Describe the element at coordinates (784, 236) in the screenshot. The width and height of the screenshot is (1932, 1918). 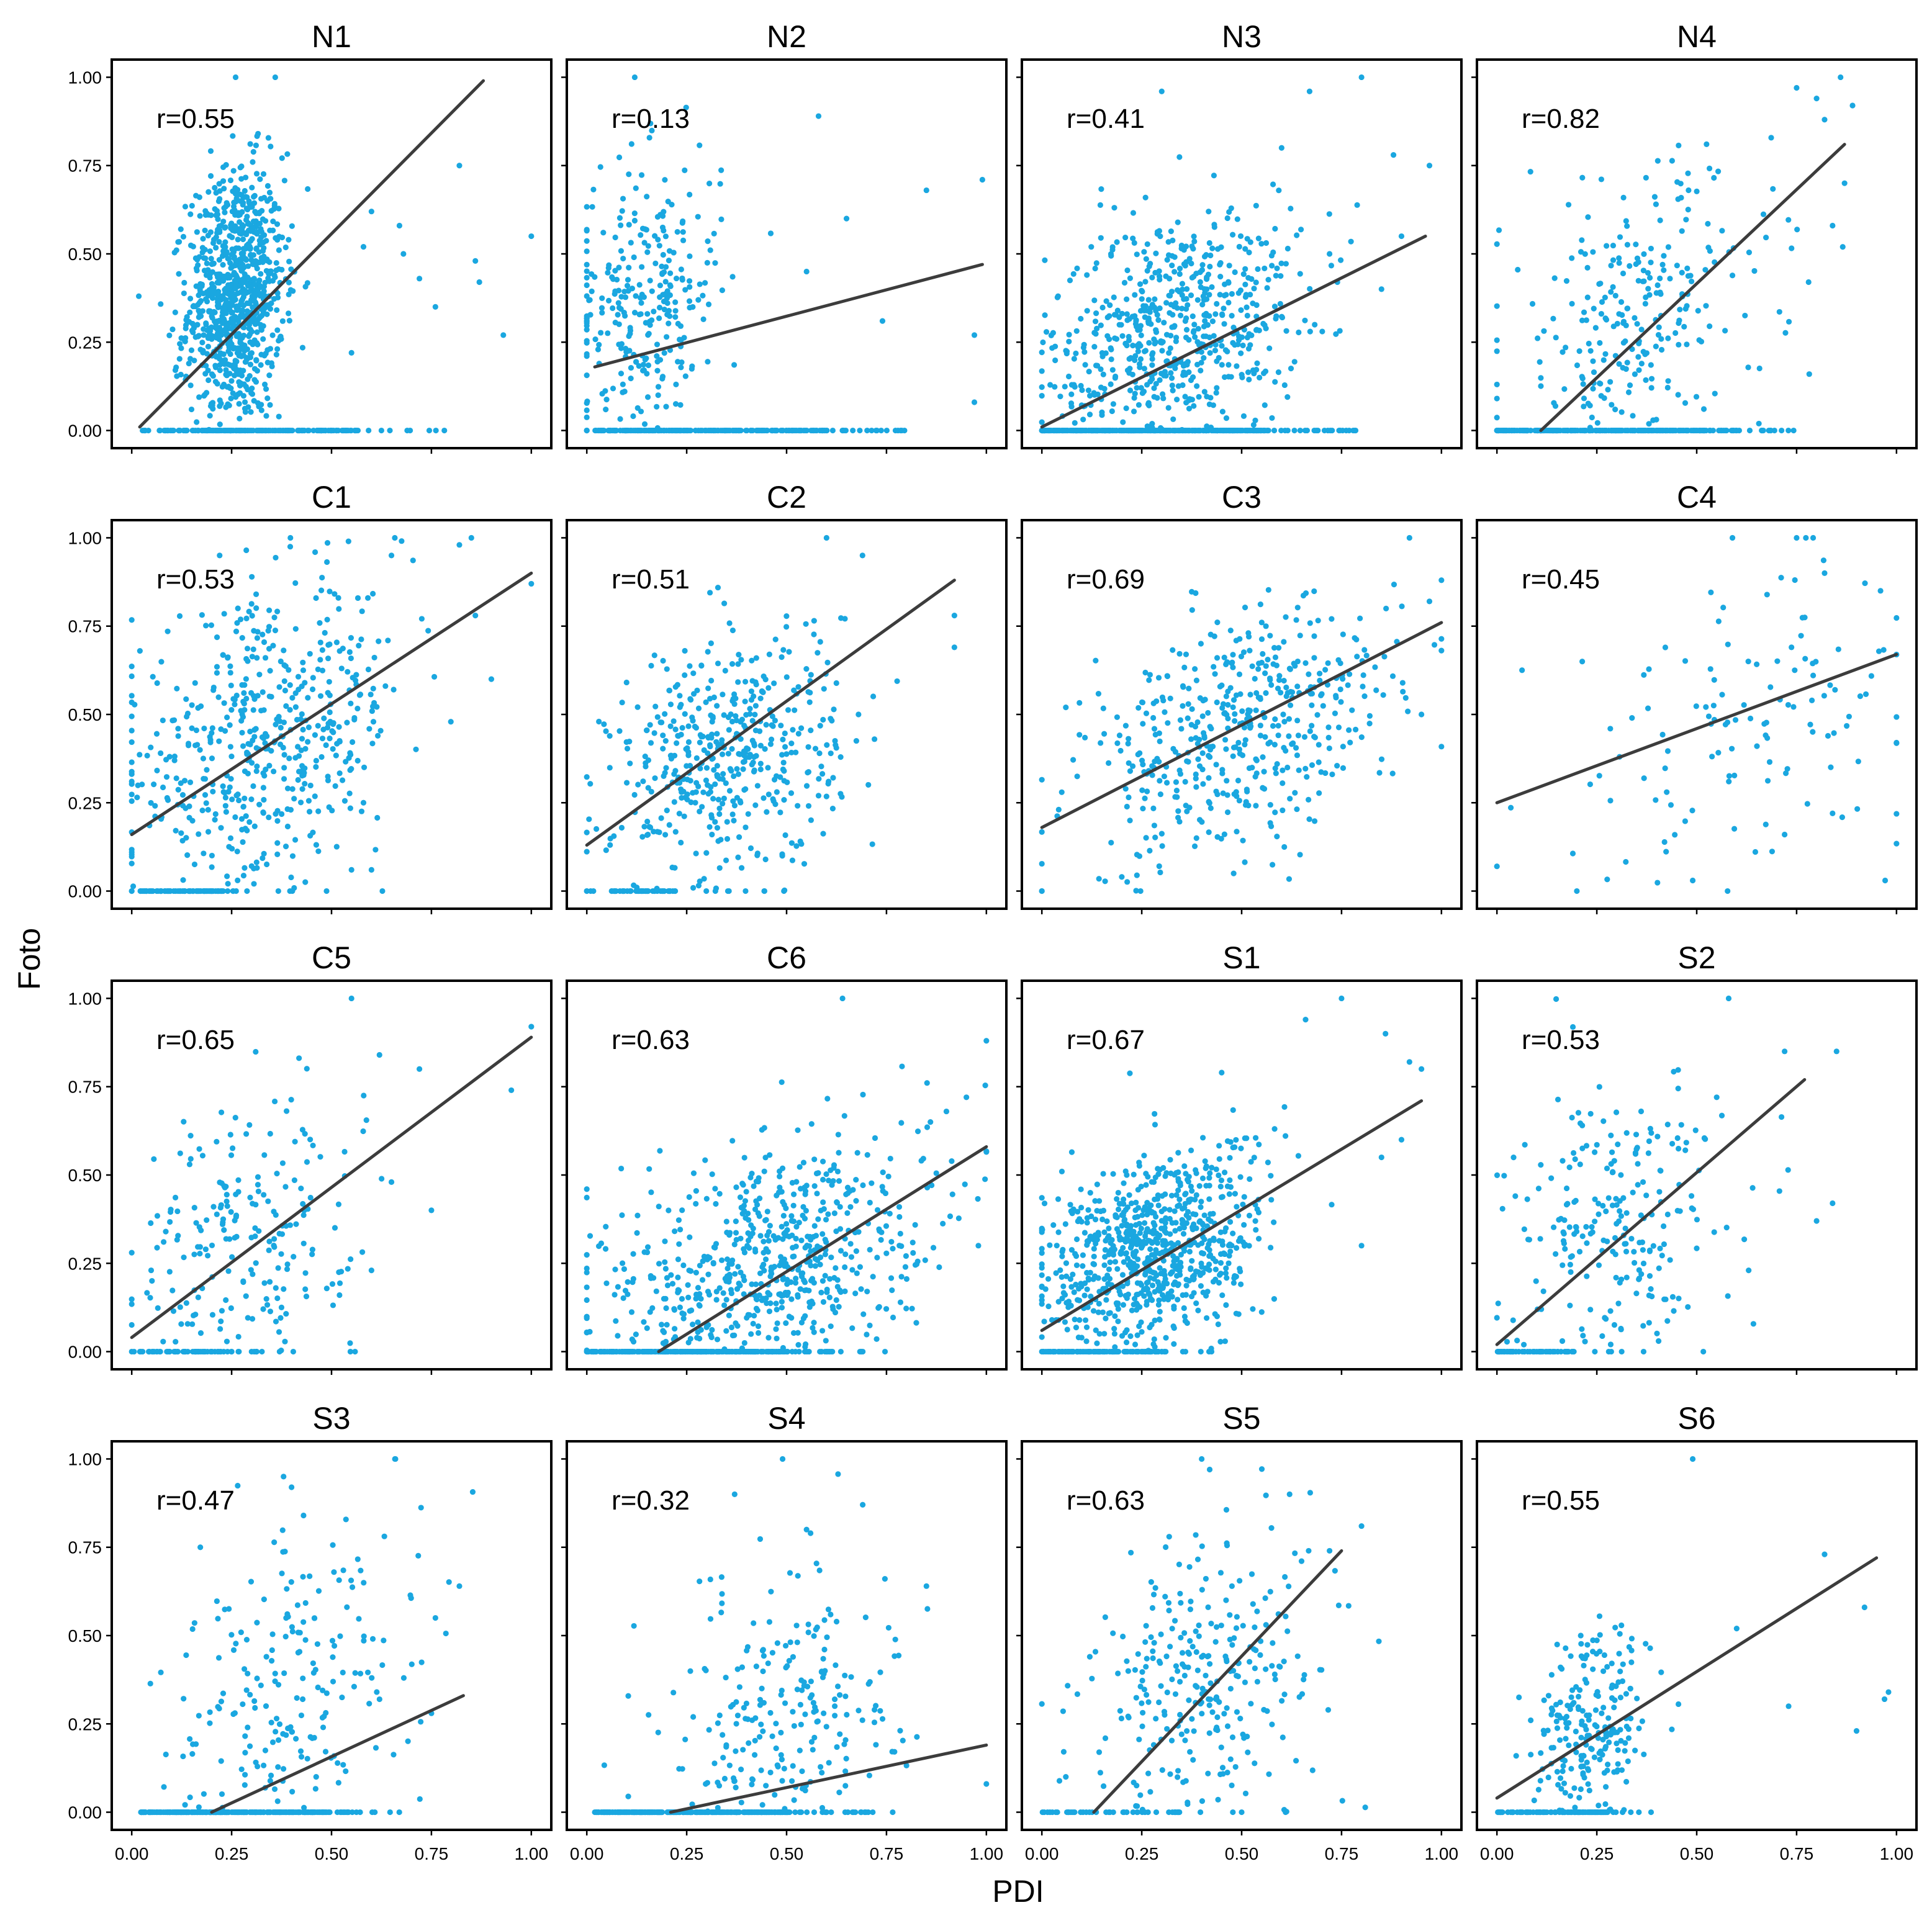
I see `panel-n2: N2r=0.13` at that location.